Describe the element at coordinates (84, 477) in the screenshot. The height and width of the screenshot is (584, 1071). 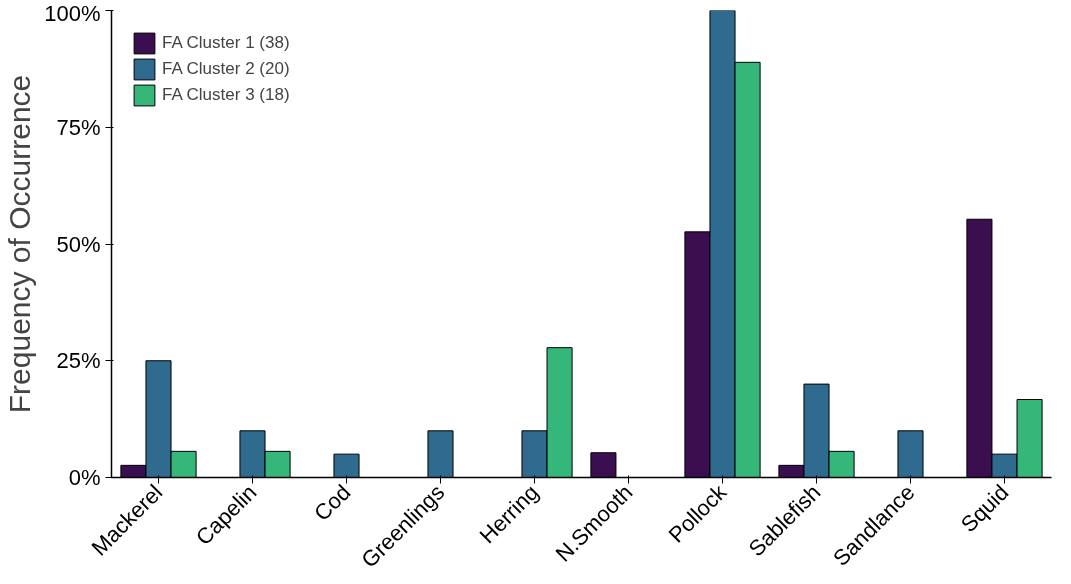
I see `y-tick-label: 0%` at that location.